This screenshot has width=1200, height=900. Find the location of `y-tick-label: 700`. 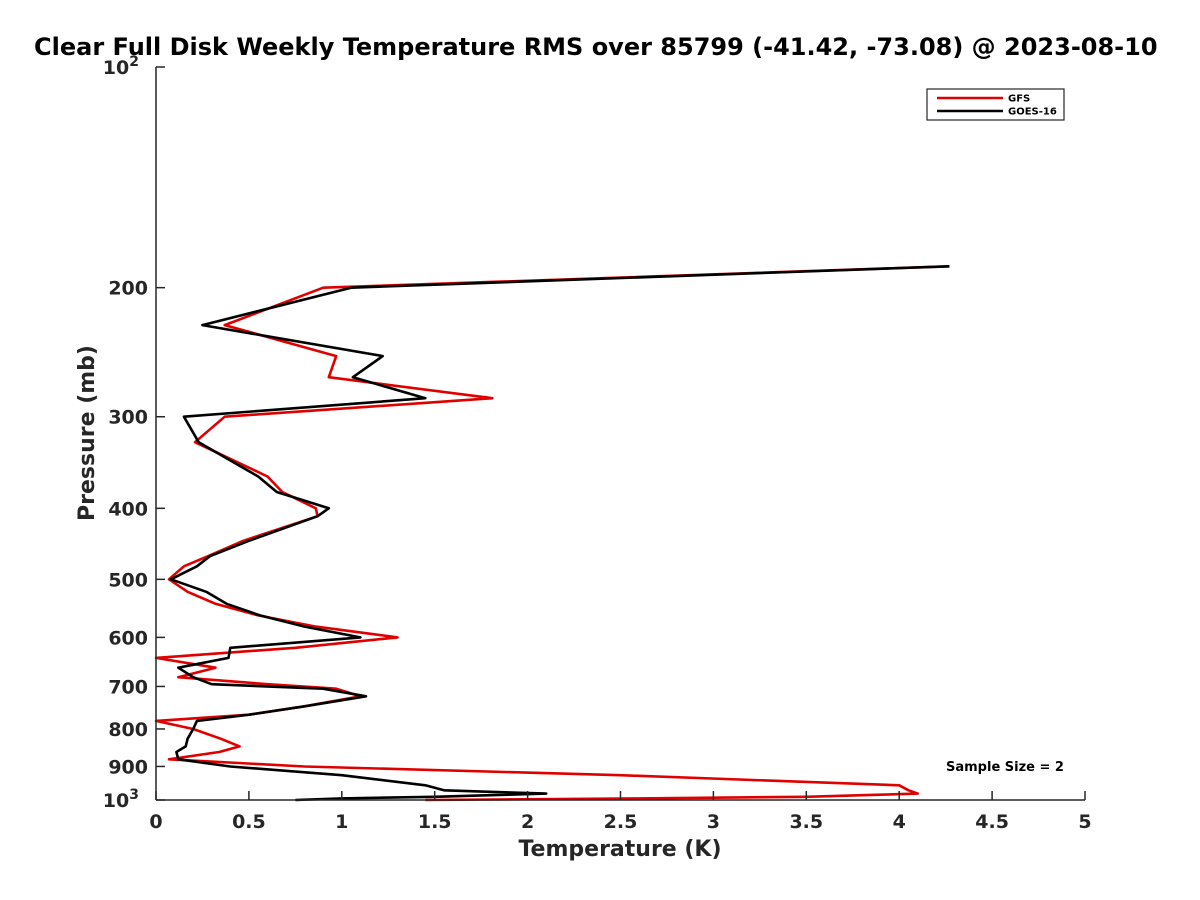

y-tick-label: 700 is located at coordinates (128, 687).